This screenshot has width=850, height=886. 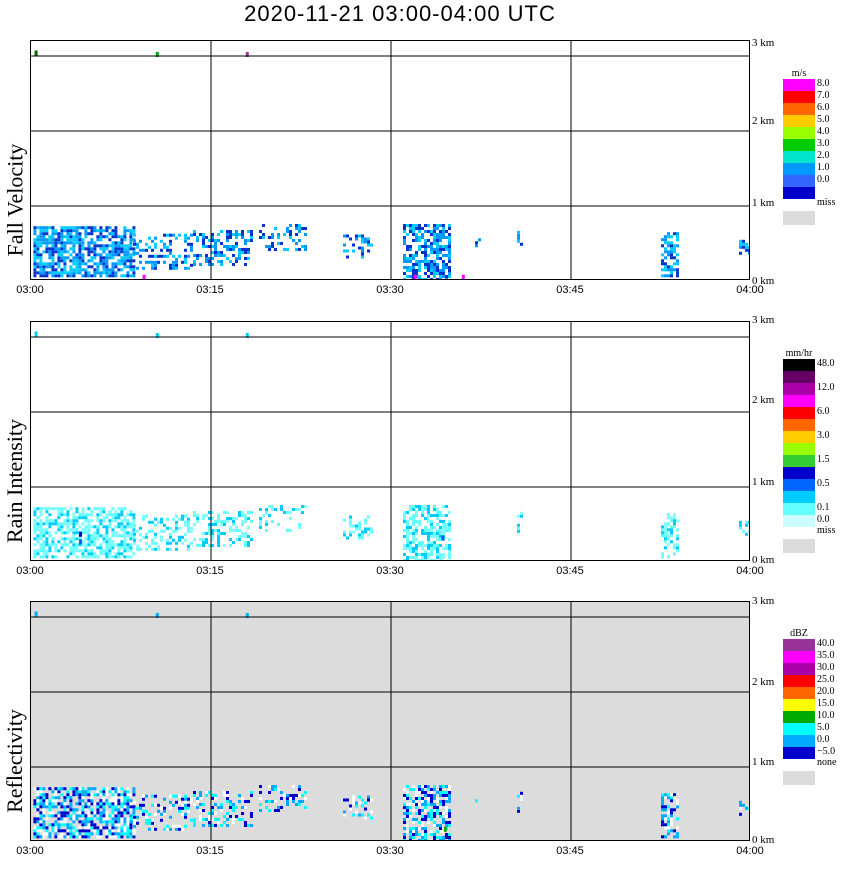 I want to click on height-tick-0km: 0 km, so click(x=763, y=560).